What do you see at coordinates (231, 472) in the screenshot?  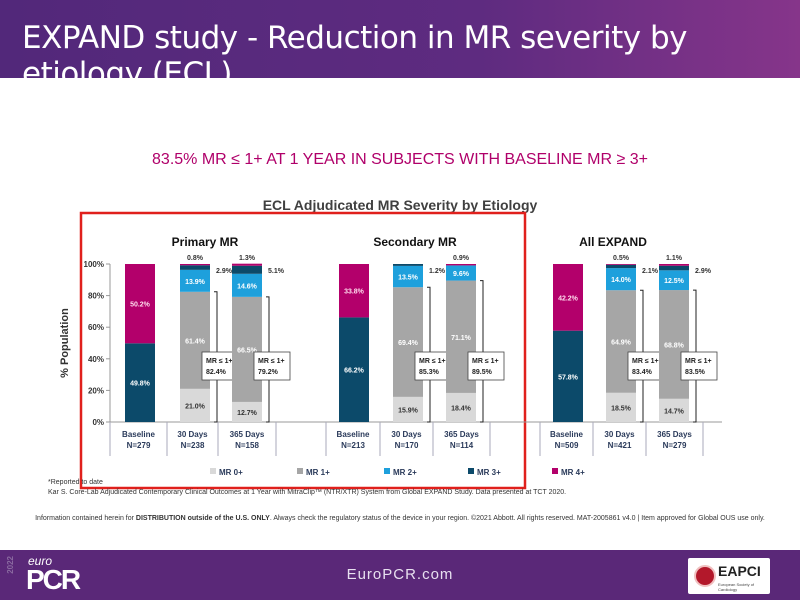 I see `legend-label: MR 0+` at bounding box center [231, 472].